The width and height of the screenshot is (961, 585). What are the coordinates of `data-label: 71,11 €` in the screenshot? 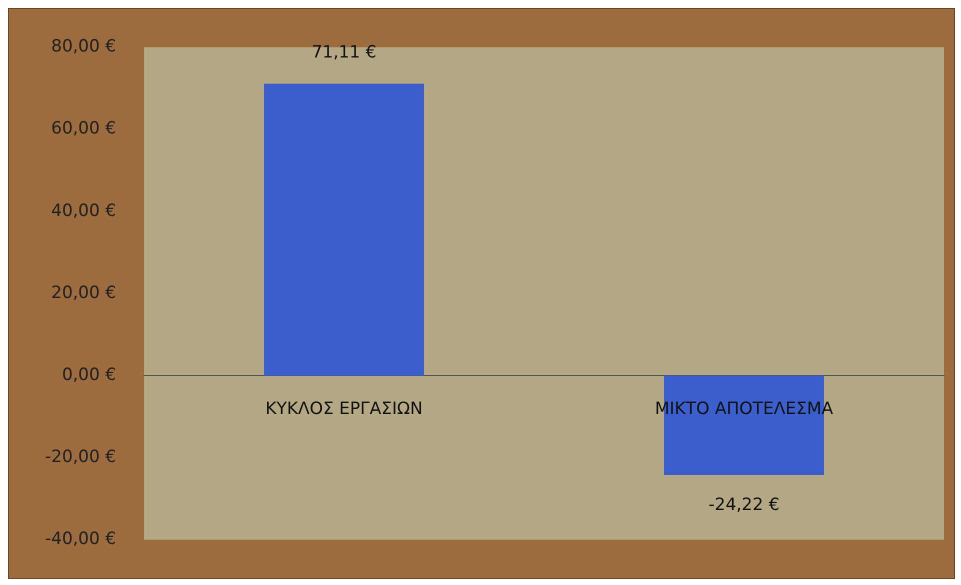 It's located at (344, 52).